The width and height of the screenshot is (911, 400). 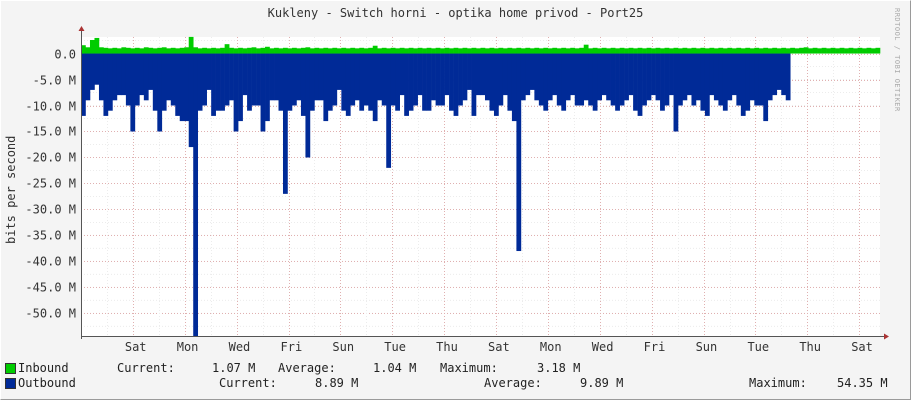 What do you see at coordinates (50, 262) in the screenshot?
I see `y-tick-label: -40.0 M` at bounding box center [50, 262].